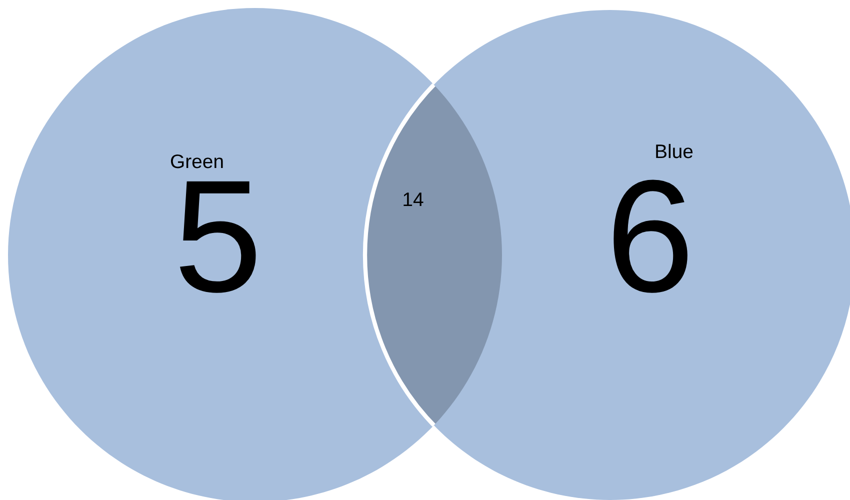 The width and height of the screenshot is (850, 500). What do you see at coordinates (196, 161) in the screenshot?
I see `category-label: Green` at bounding box center [196, 161].